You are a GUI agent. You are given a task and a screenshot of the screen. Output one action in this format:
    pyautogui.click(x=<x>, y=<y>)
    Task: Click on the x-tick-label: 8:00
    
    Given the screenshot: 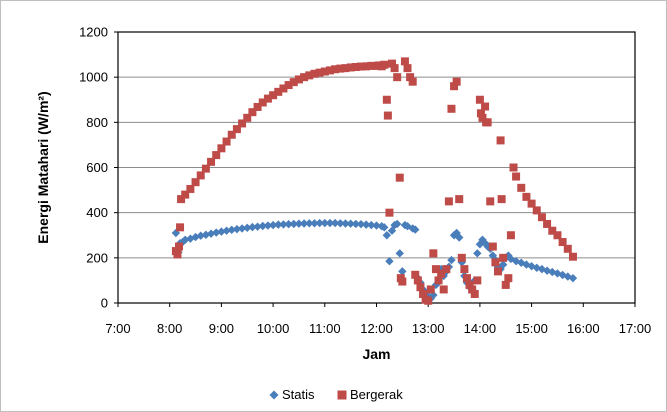 What is the action you would take?
    pyautogui.click(x=169, y=328)
    